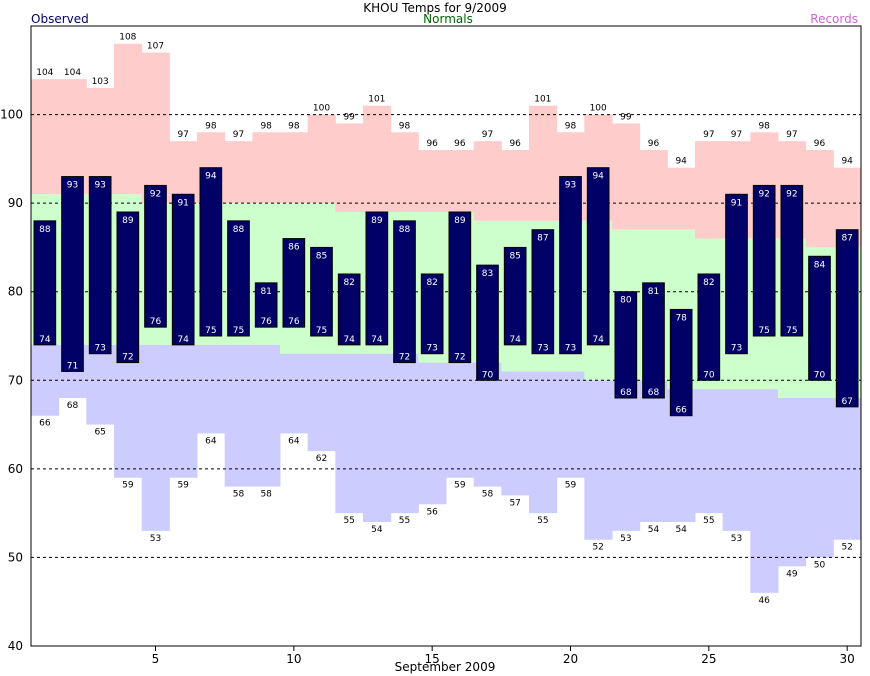  Describe the element at coordinates (820, 265) in the screenshot. I see `observed-high-label: 84` at that location.